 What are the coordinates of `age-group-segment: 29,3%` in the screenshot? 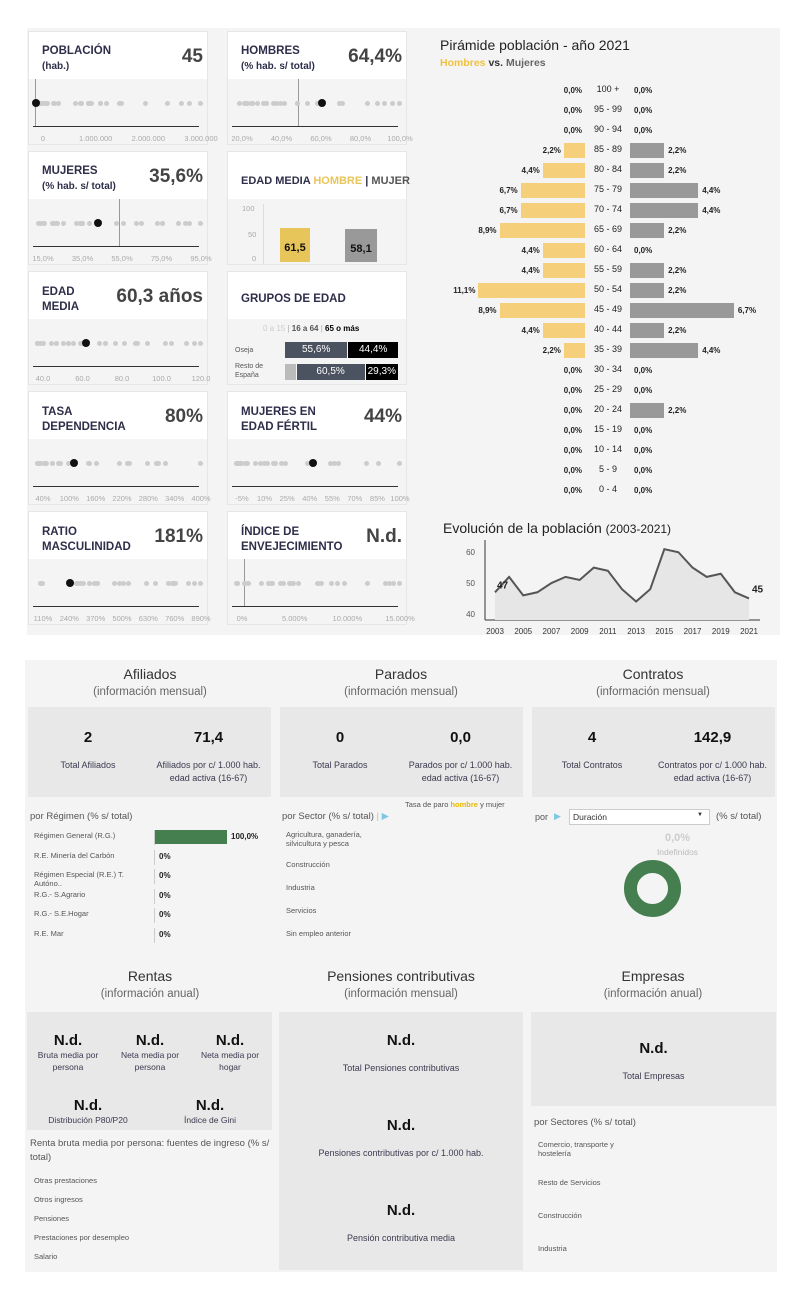 It's located at (381, 372).